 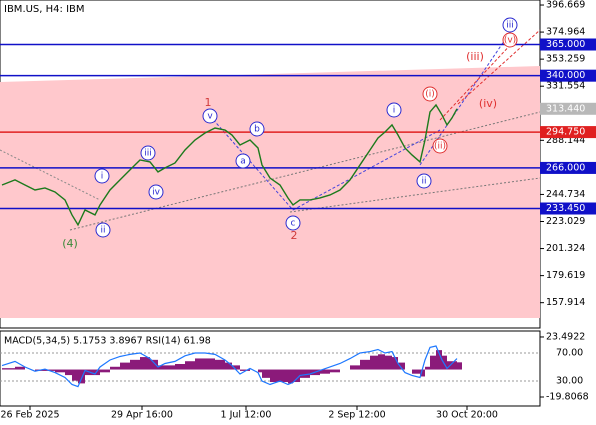 I want to click on y-tick-label: 223.029, so click(x=565, y=221).